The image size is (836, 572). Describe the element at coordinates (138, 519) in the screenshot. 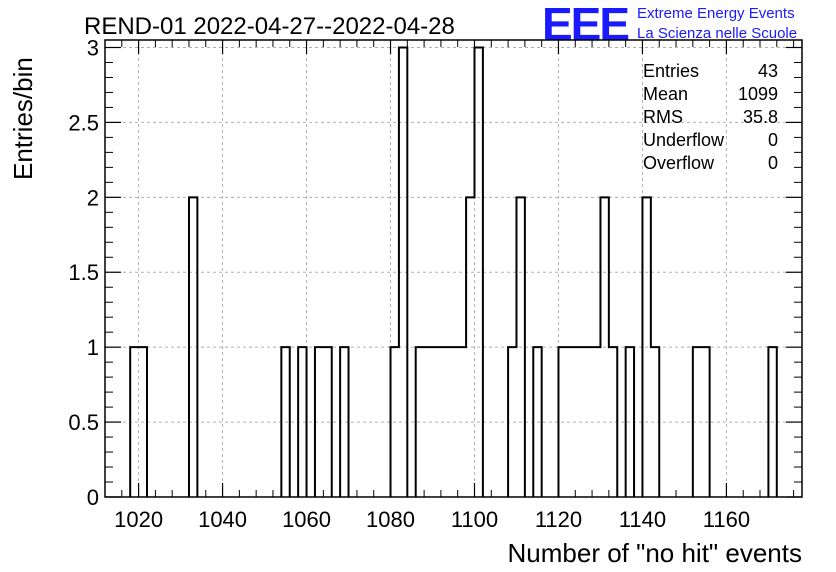

I see `x-tick-label: 1020` at that location.